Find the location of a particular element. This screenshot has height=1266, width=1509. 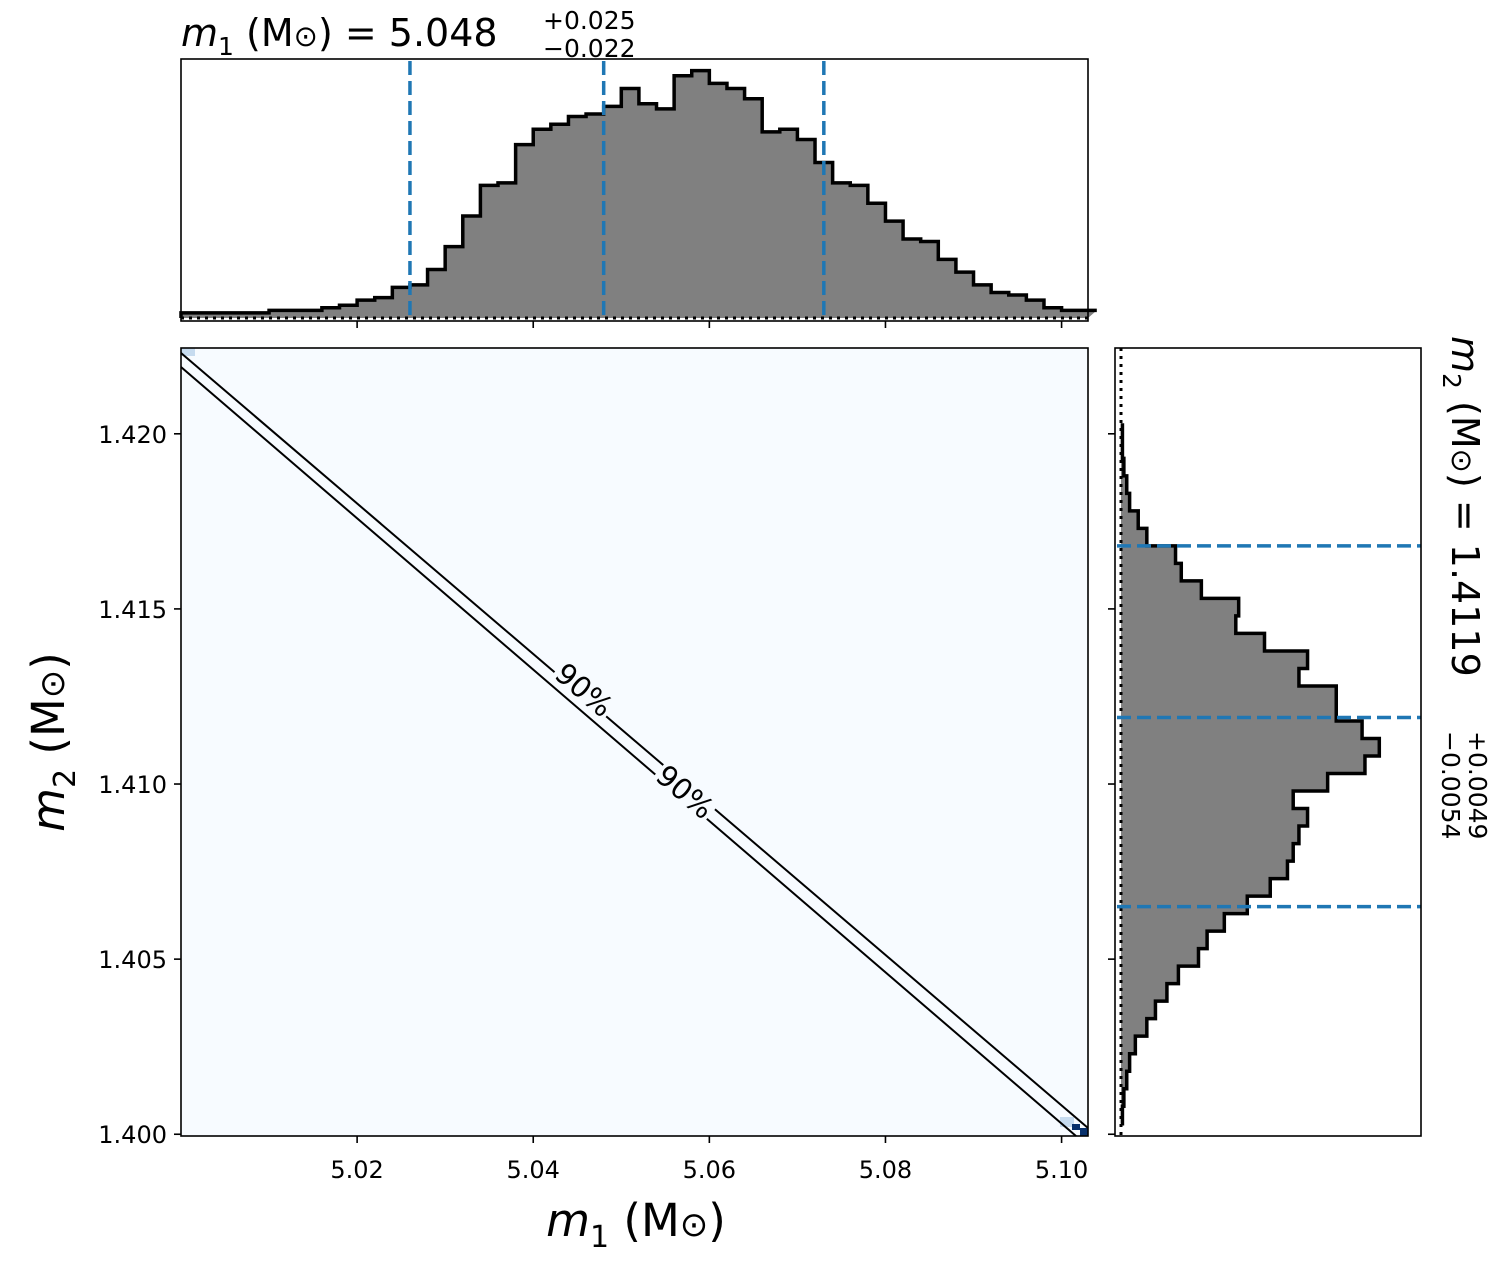

joint-corner-cell-bottom is located at coordinates (1076, 1127).